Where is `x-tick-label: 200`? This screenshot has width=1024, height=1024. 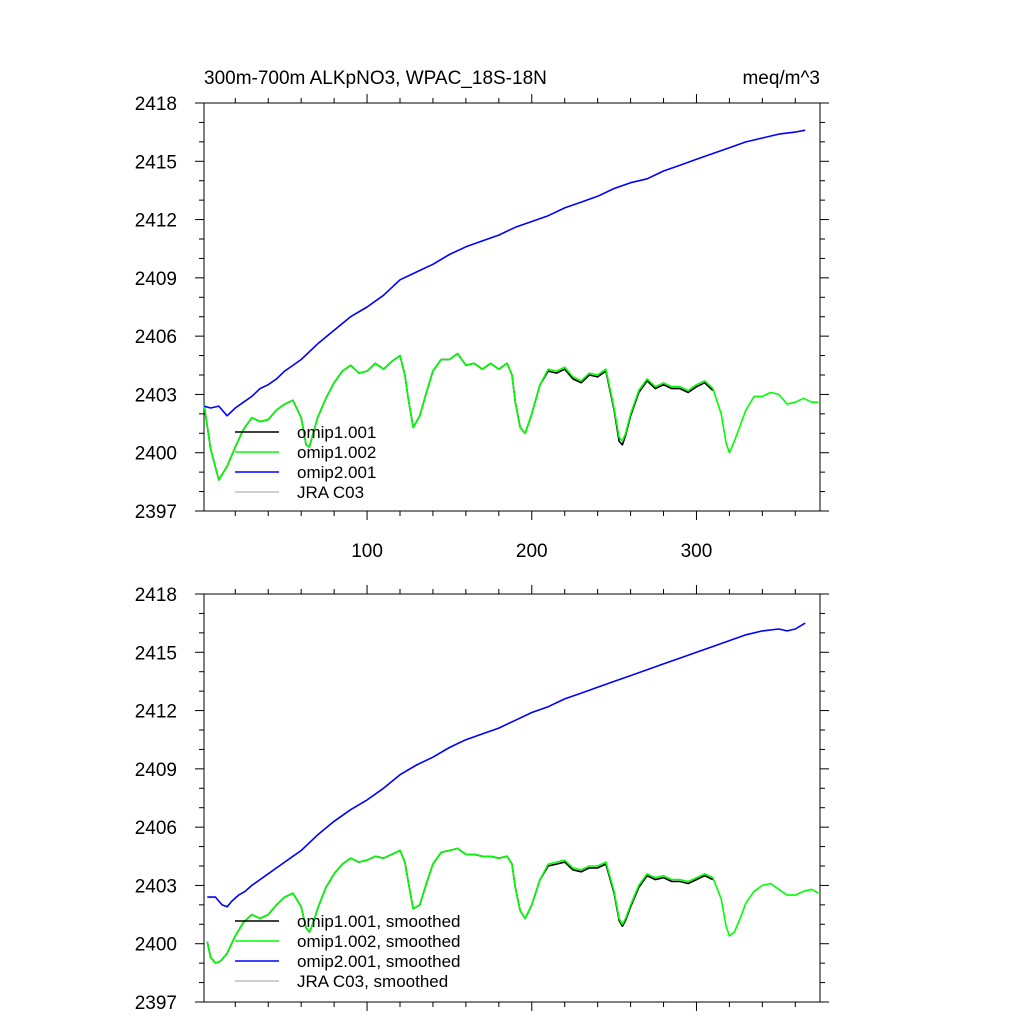
x-tick-label: 200 is located at coordinates (532, 551).